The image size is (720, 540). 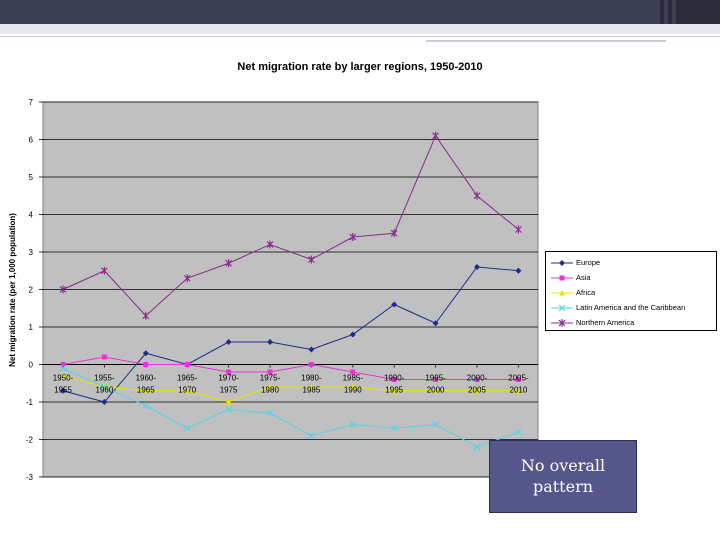 I want to click on callout-text: No overall pattern, so click(x=563, y=475).